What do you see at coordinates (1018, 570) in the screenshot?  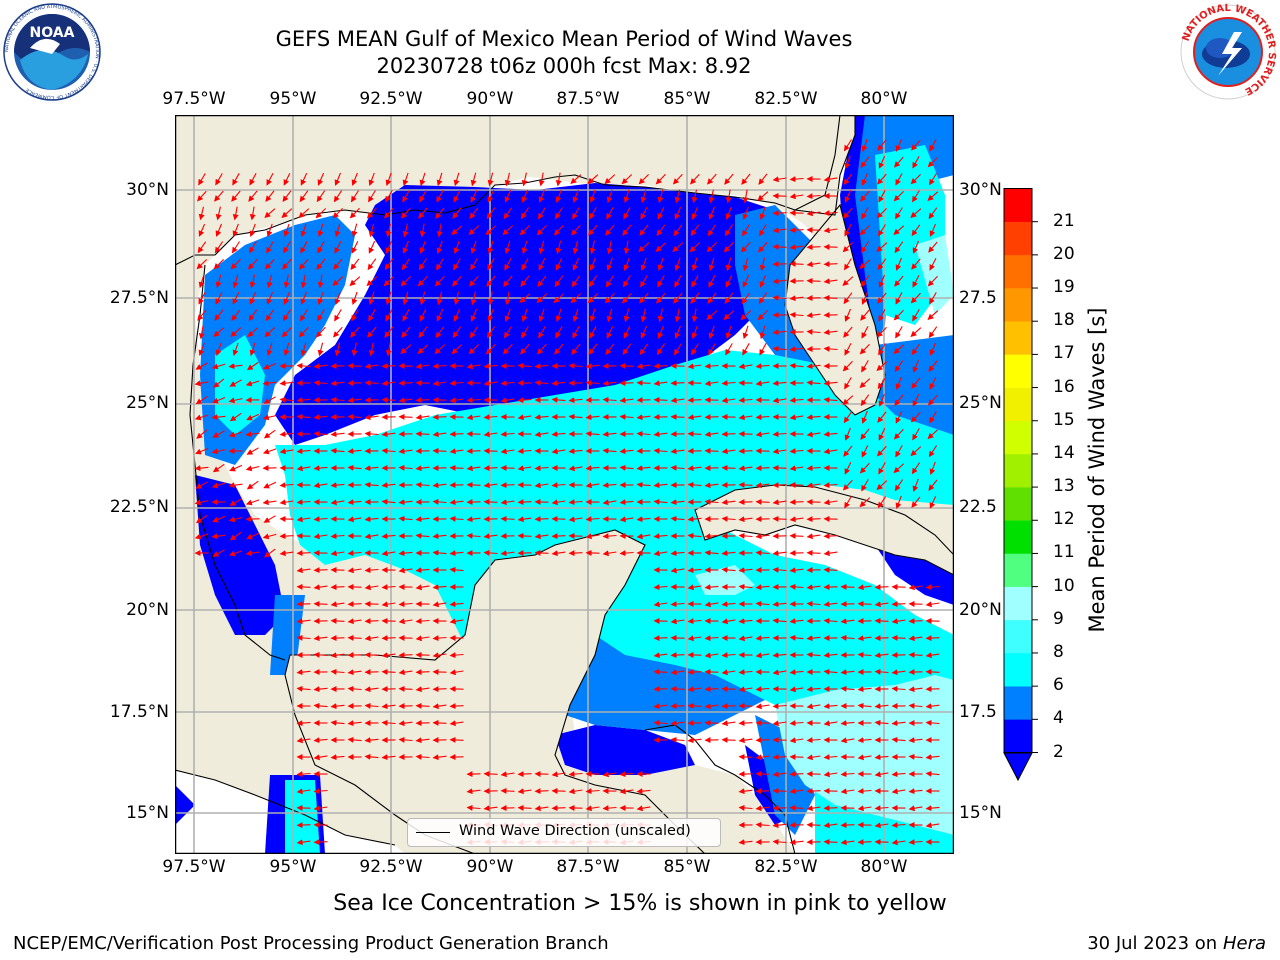 I see `colorbar-segment` at bounding box center [1018, 570].